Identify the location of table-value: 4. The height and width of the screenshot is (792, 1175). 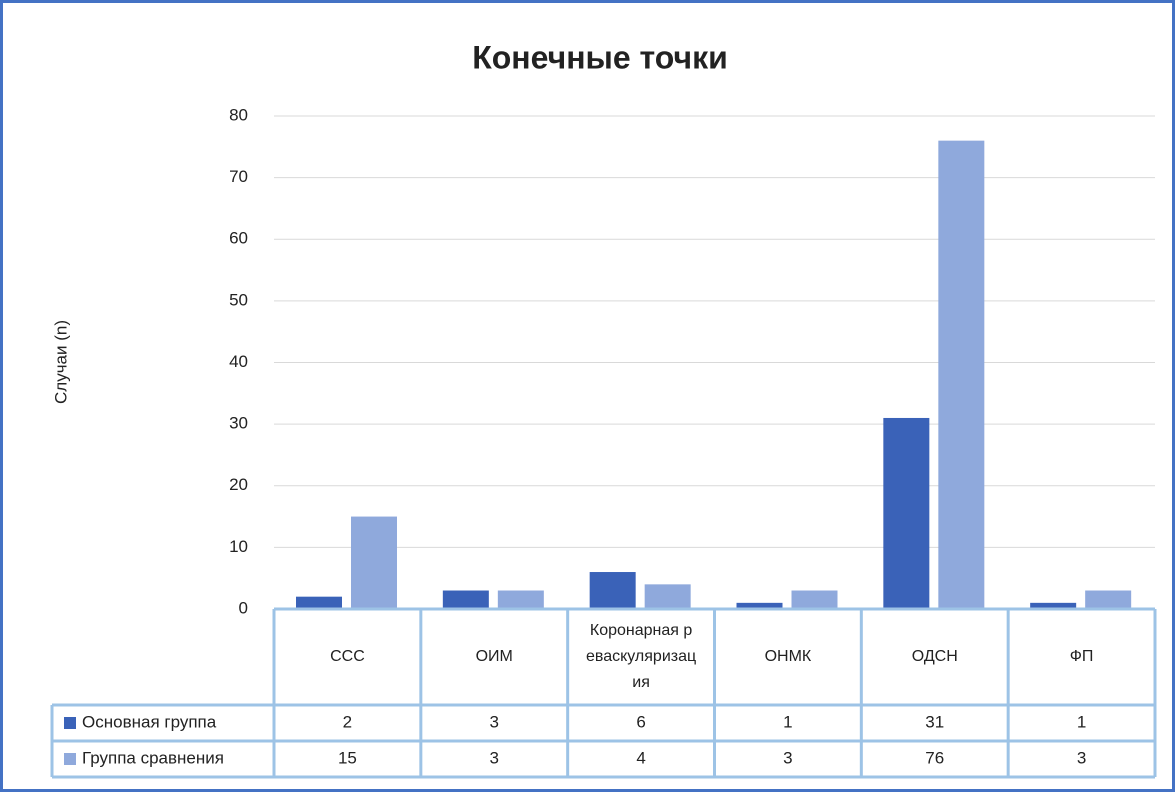
(640, 757).